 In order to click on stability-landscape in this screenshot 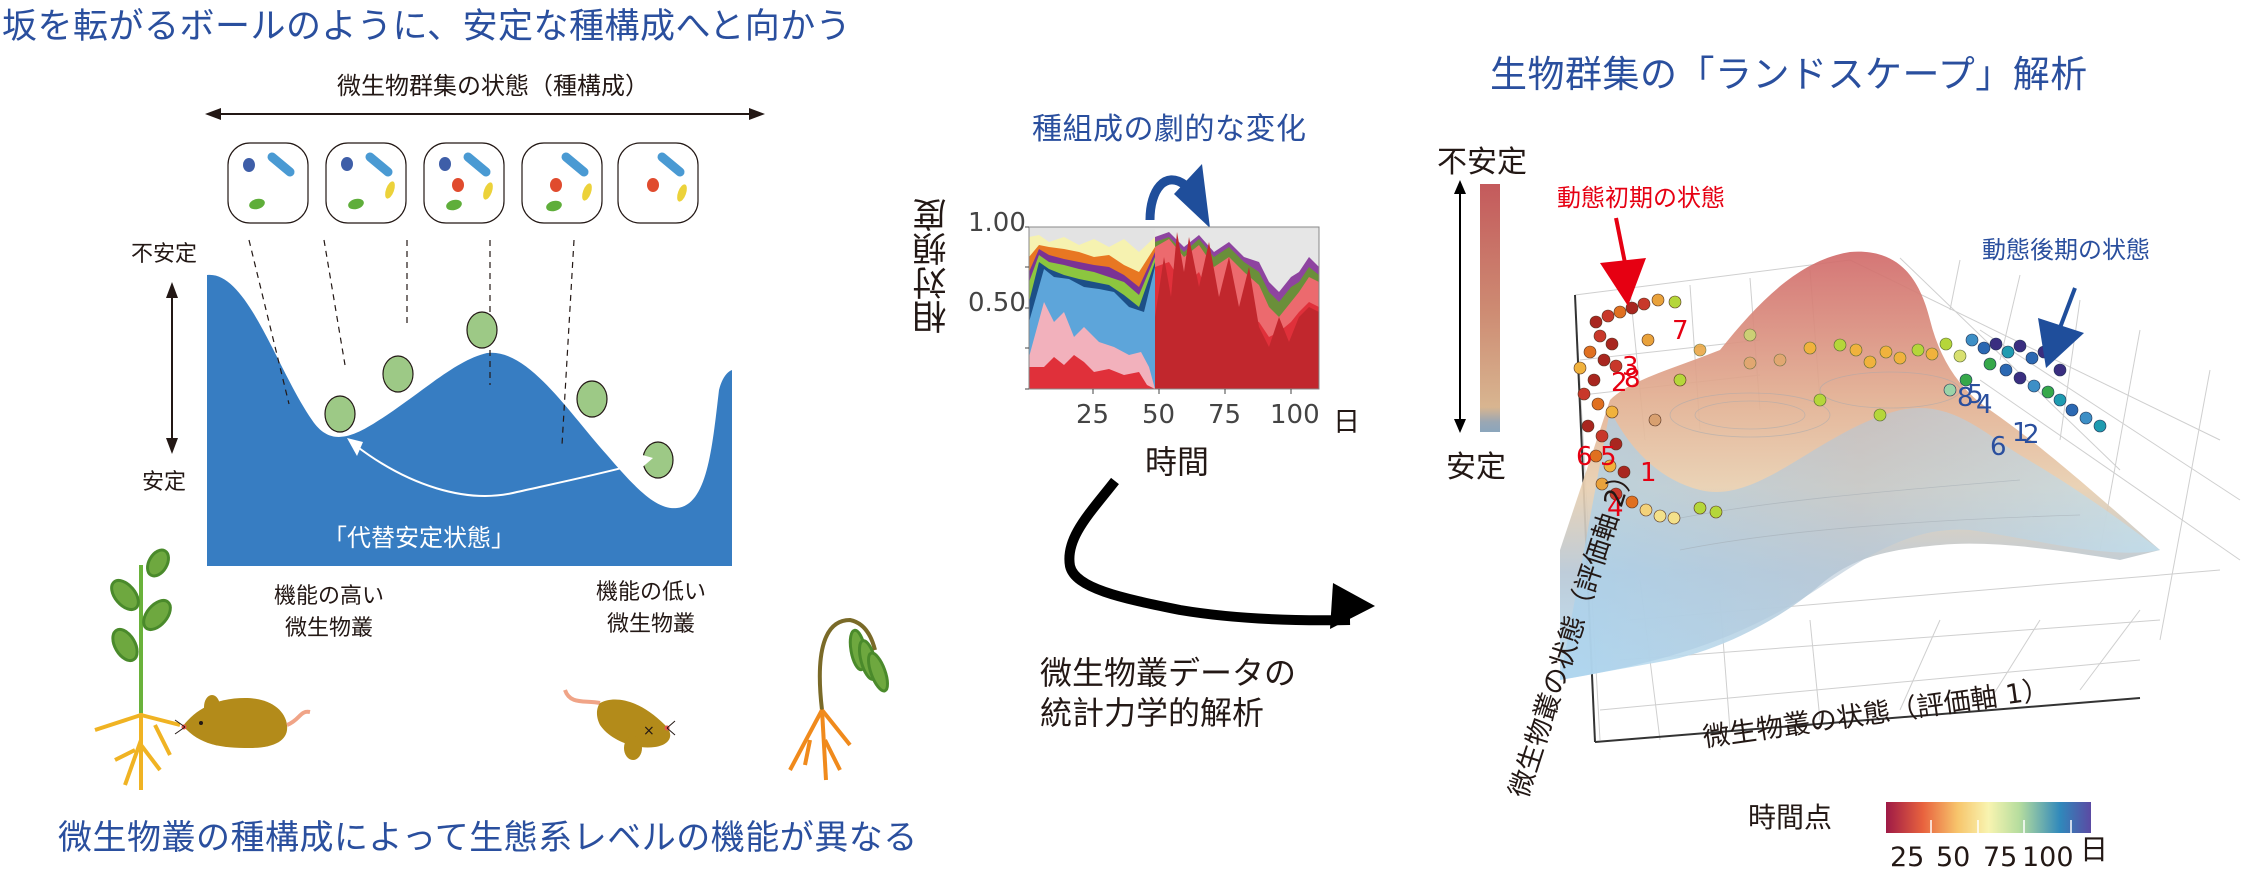, I will do `click(469, 402)`.